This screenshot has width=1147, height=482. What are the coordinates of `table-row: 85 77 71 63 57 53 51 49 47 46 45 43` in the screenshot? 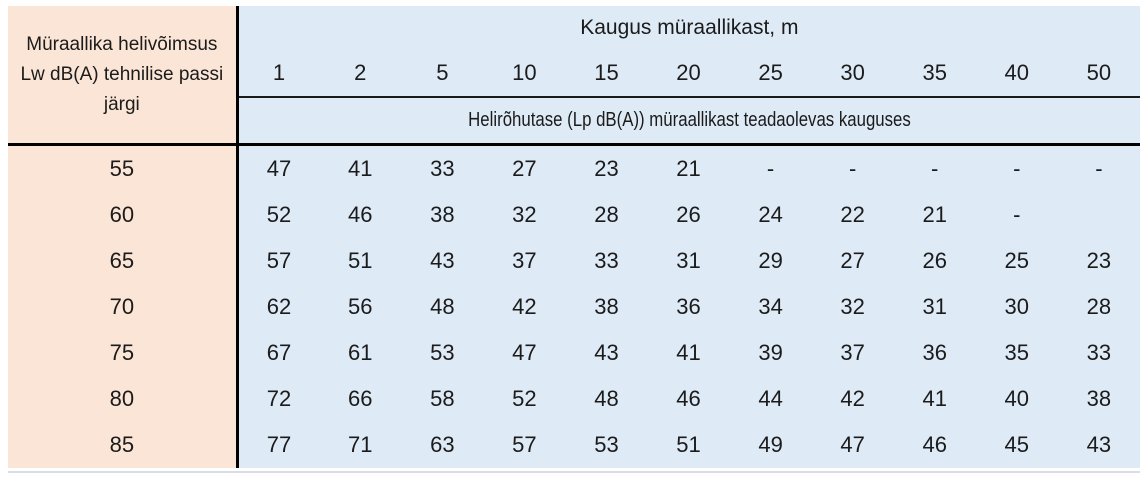 It's located at (574, 445).